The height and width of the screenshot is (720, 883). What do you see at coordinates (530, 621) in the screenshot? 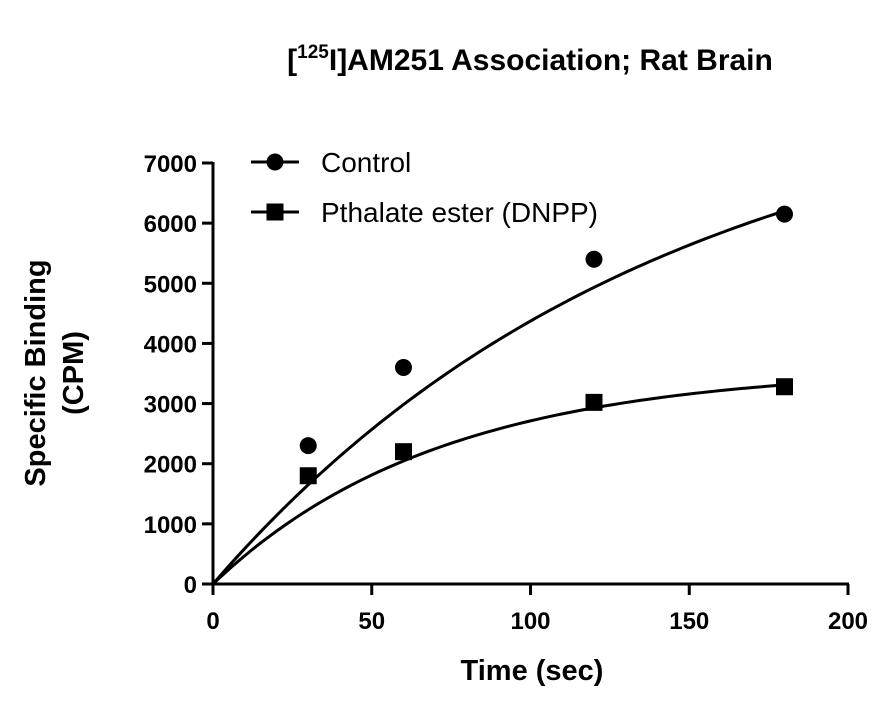
I see `x-tick-label: 100` at bounding box center [530, 621].